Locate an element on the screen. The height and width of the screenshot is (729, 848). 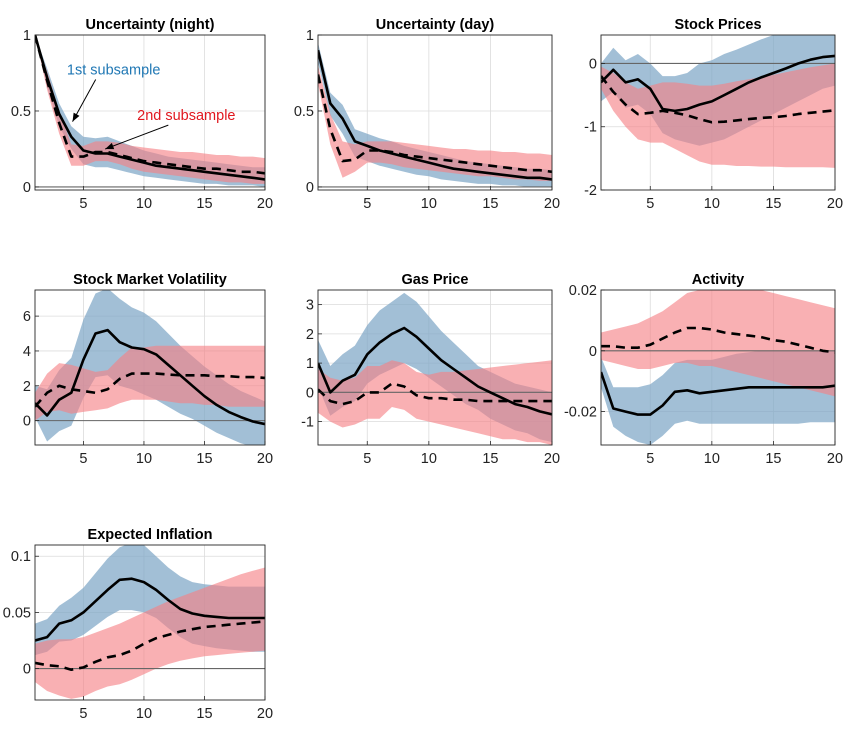
y-tick-label: 0.05 is located at coordinates (17, 613).